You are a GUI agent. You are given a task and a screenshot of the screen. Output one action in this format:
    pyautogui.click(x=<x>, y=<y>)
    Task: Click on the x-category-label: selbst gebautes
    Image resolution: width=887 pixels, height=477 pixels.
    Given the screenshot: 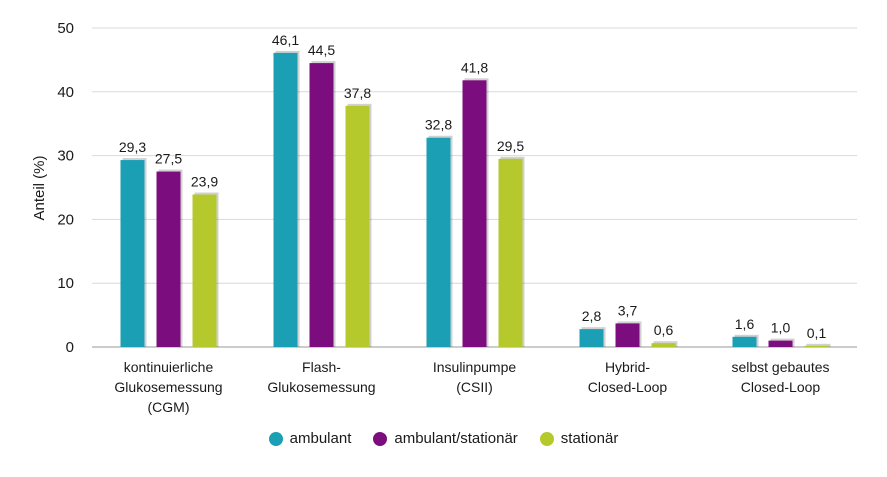 What is the action you would take?
    pyautogui.click(x=780, y=367)
    